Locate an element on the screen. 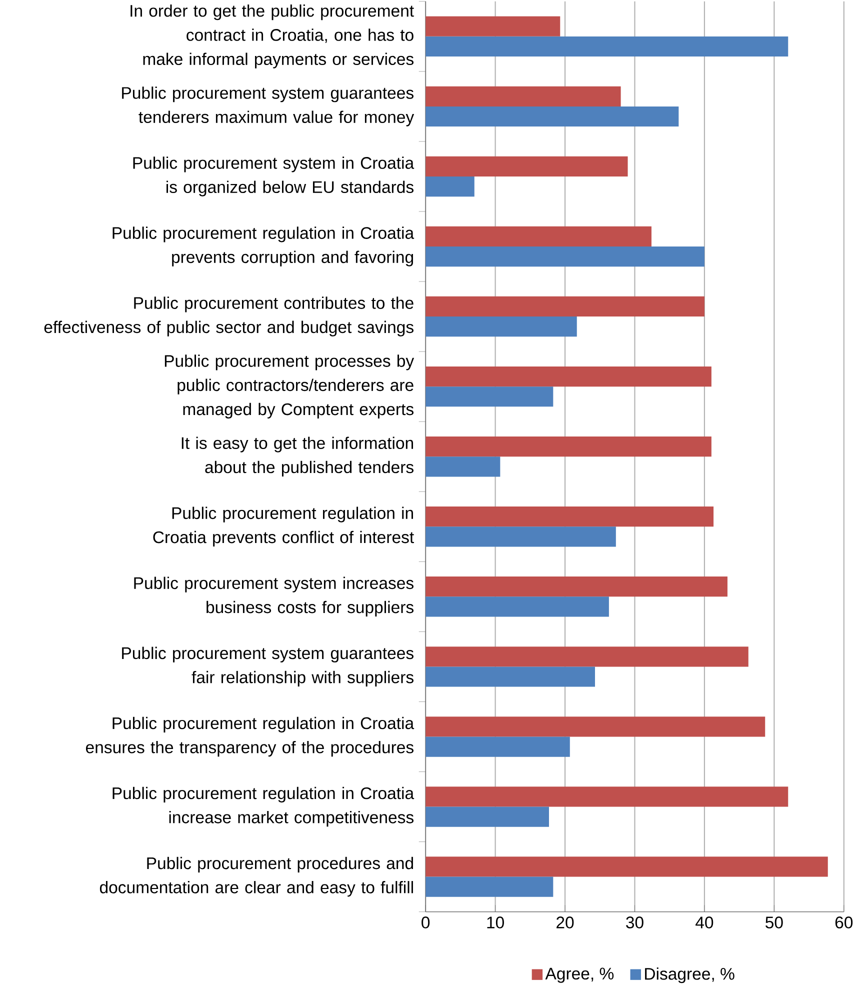 Image resolution: width=858 pixels, height=987 pixels. y-tick-label: Public procurement system guarantees tenderers maximum value for money is located at coordinates (268, 106).